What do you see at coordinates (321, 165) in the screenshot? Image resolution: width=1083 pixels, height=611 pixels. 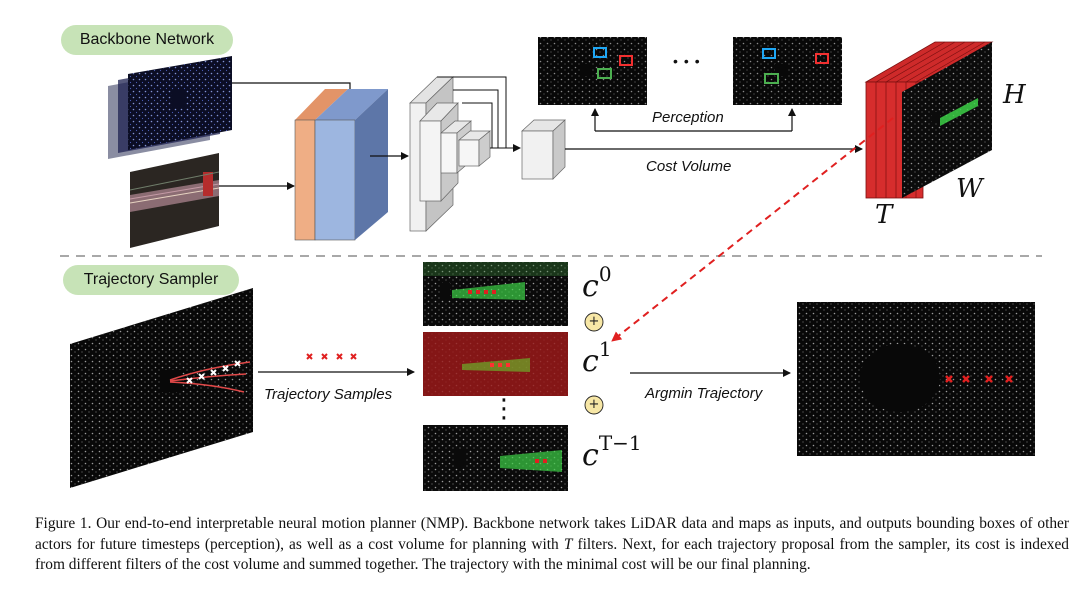 I see `backbone-block-orange` at bounding box center [321, 165].